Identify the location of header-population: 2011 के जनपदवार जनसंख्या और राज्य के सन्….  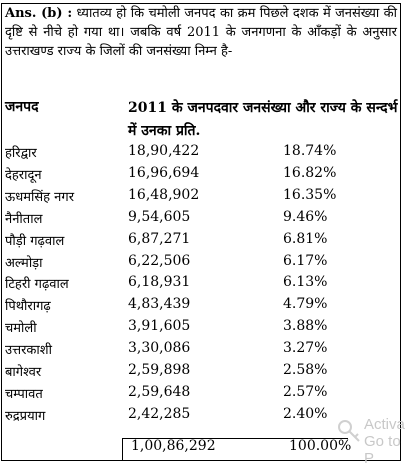
(263, 119).